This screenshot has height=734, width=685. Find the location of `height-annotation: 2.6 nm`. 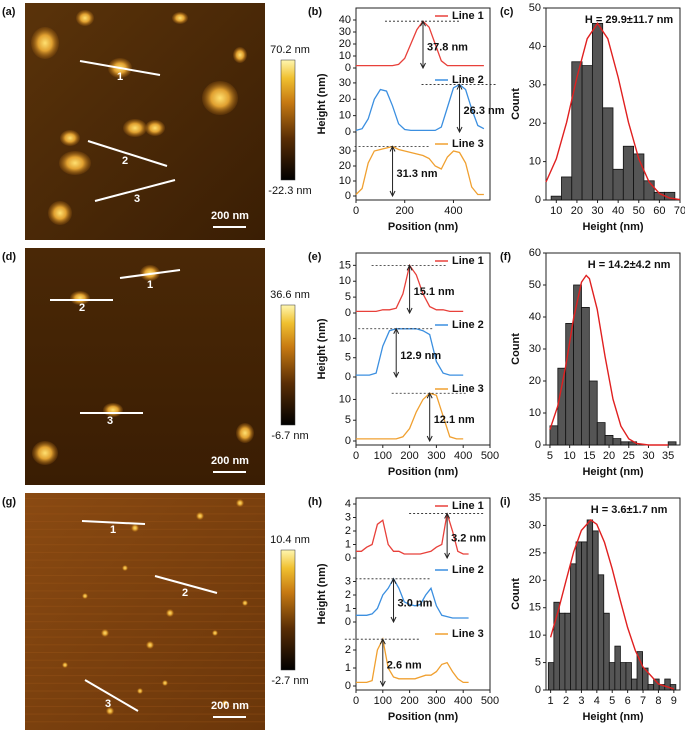

height-annotation: 2.6 nm is located at coordinates (404, 666).